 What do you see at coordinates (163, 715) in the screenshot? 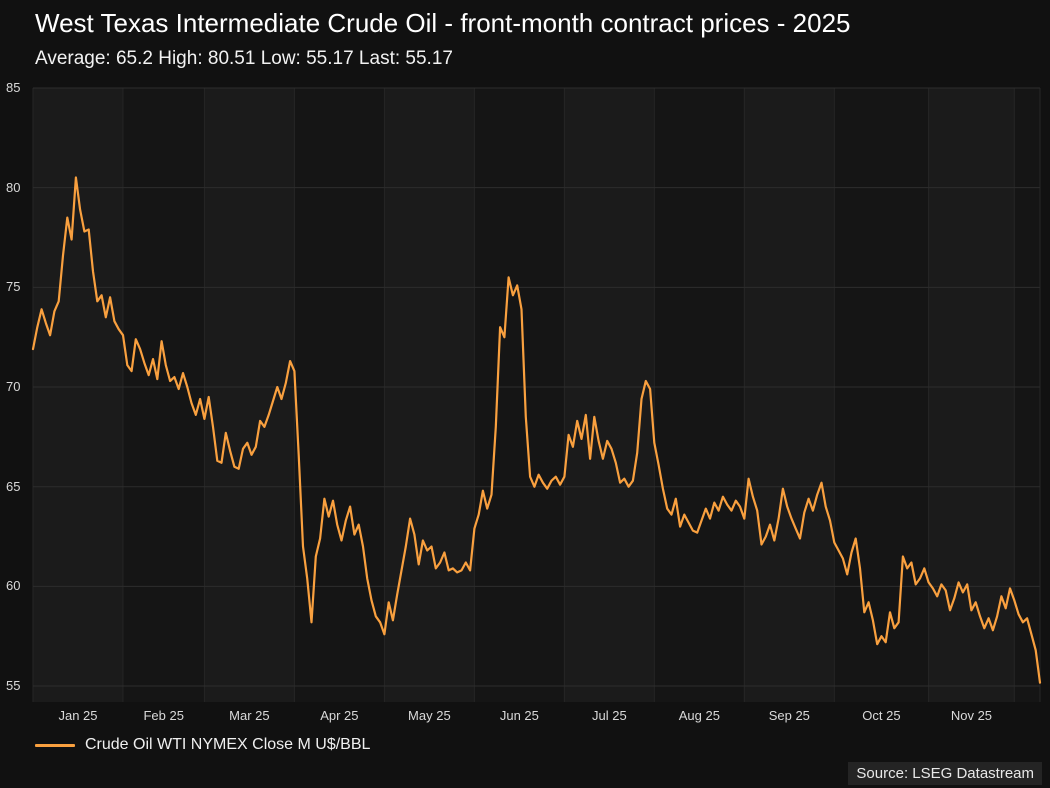
I see `x-tick-label: Feb 25` at bounding box center [163, 715].